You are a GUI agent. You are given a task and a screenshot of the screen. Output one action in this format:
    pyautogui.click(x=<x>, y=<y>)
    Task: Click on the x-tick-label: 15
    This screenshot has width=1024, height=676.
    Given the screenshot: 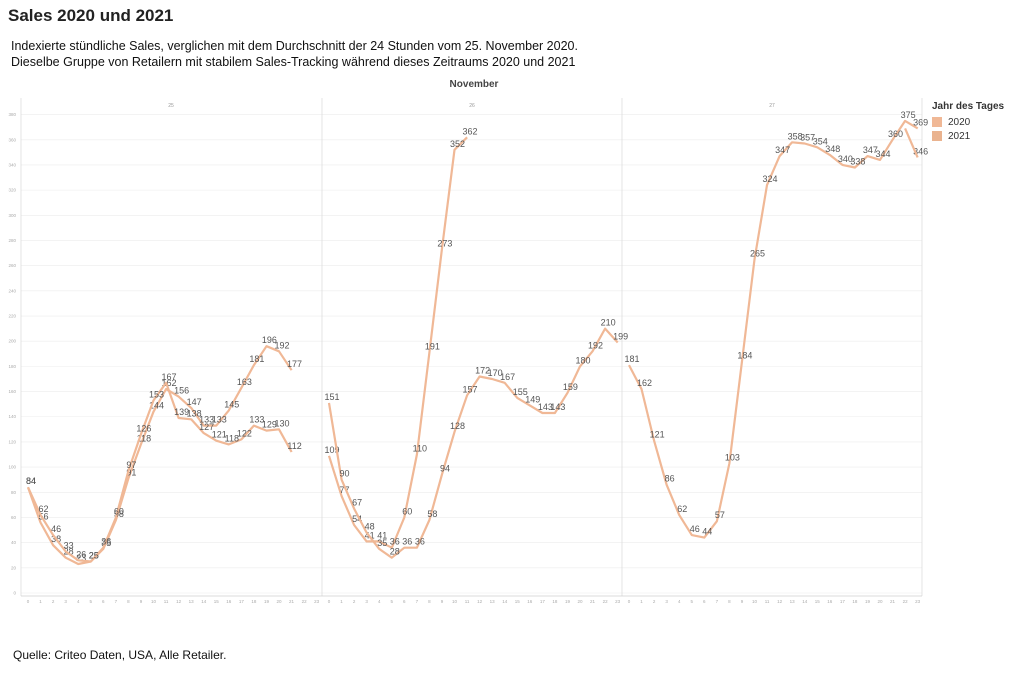 What is the action you would take?
    pyautogui.click(x=518, y=601)
    